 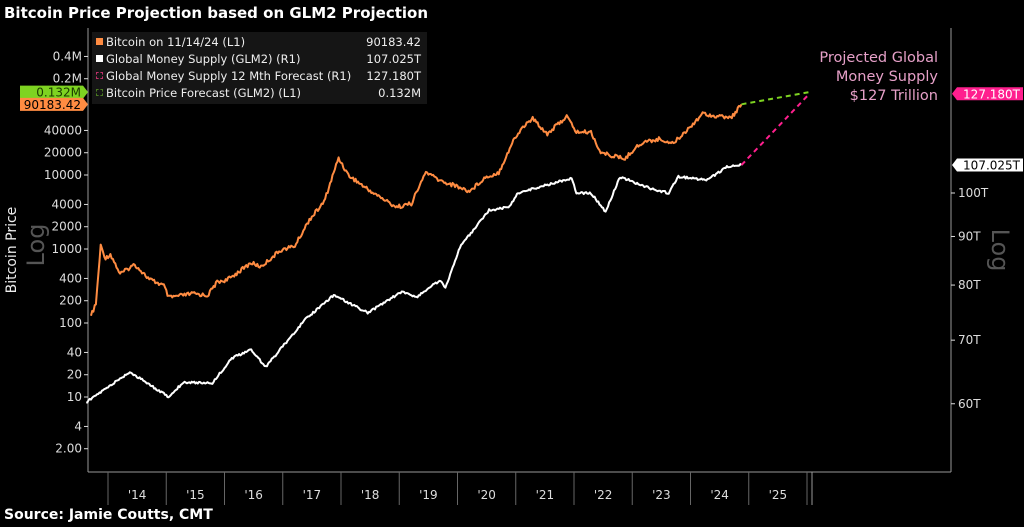 I want to click on legend-value: 90183.42, so click(x=393, y=42).